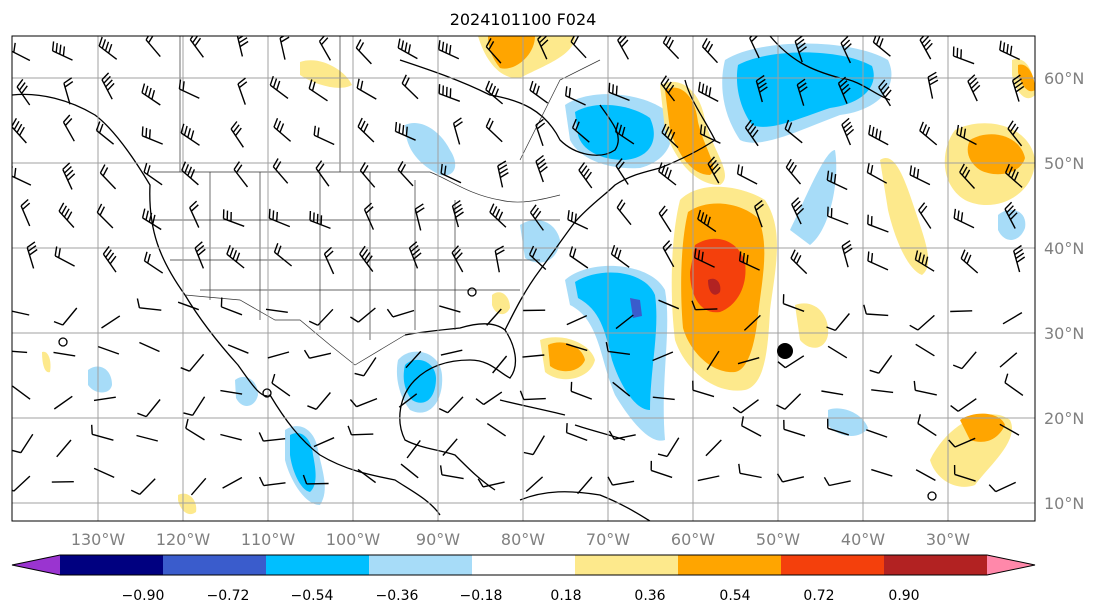  What do you see at coordinates (390, 104) in the screenshot?
I see `canada-provinces` at bounding box center [390, 104].